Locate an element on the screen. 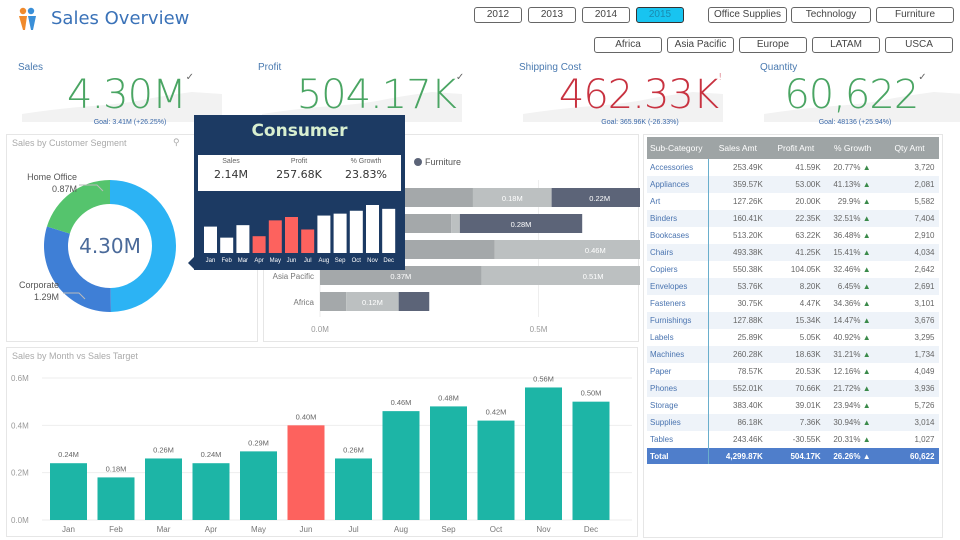  region-bar-usca-furniture is located at coordinates (595, 197).